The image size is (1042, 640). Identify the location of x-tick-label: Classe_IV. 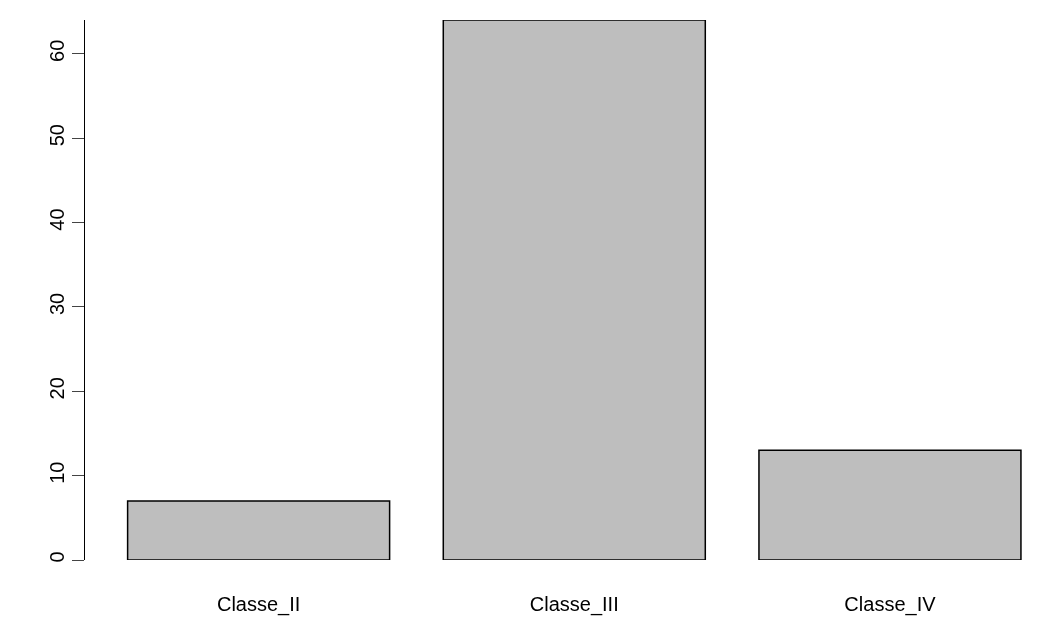
(890, 604).